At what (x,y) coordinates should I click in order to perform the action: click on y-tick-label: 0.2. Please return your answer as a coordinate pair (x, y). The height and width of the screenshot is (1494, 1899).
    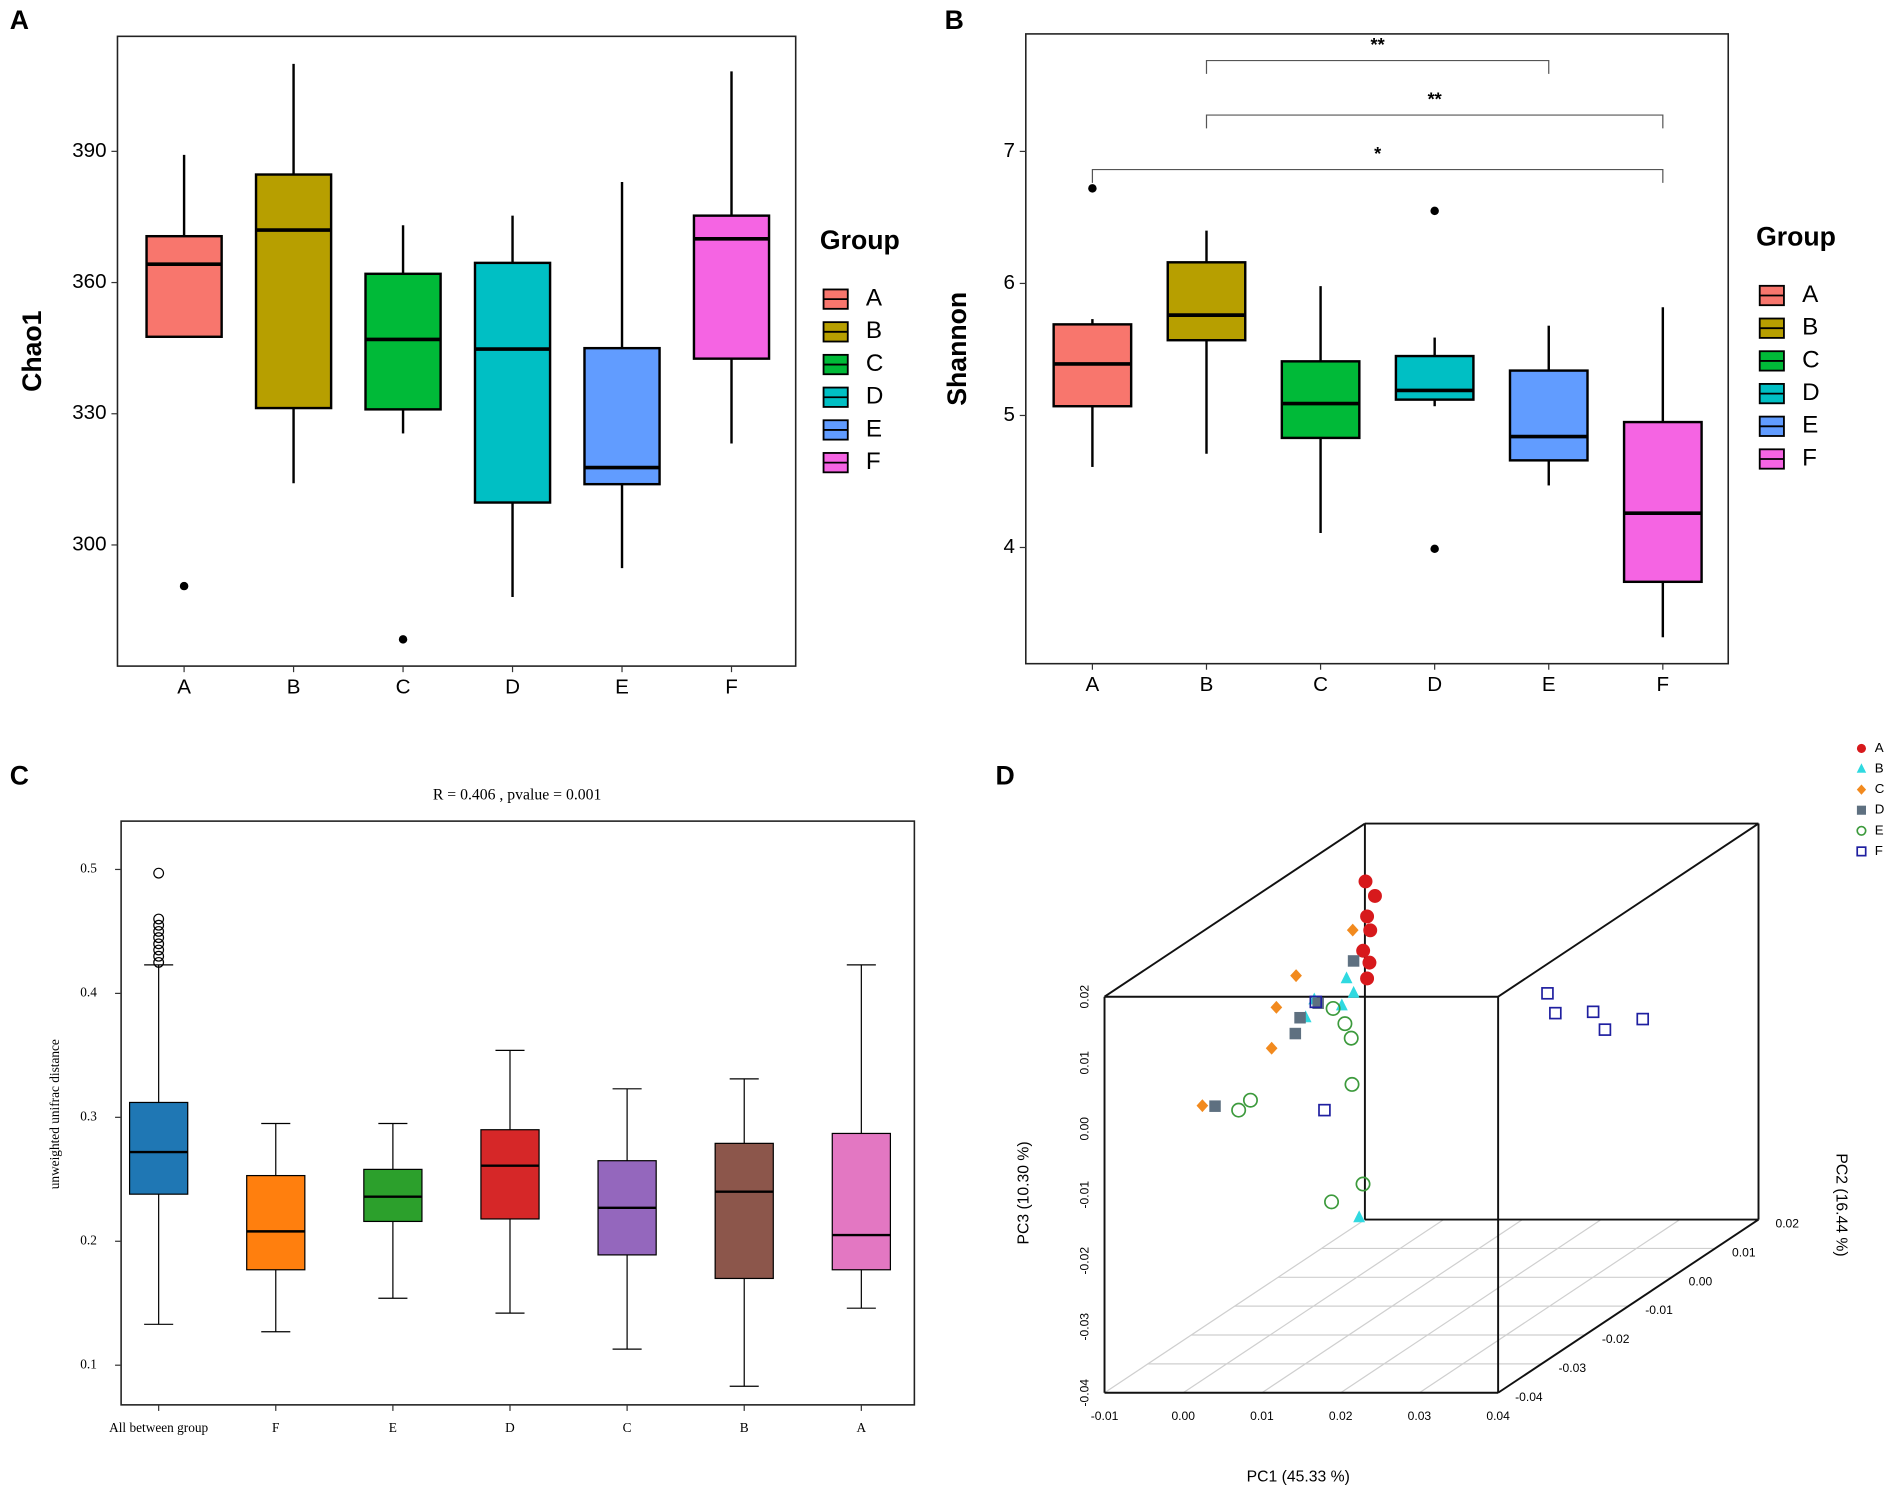
    Looking at the image, I should click on (88, 1239).